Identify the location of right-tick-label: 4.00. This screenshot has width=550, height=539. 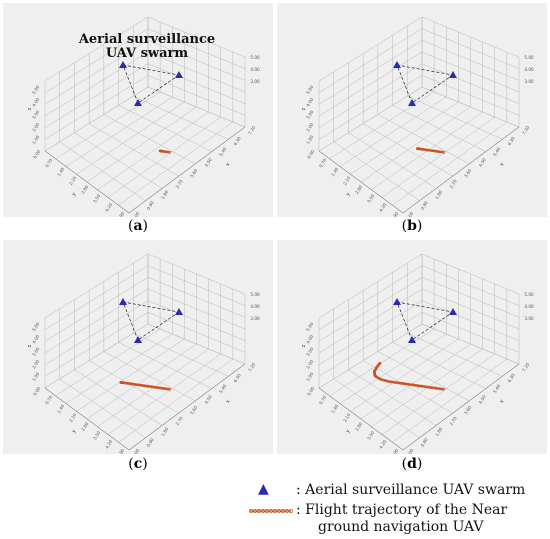
(529, 69).